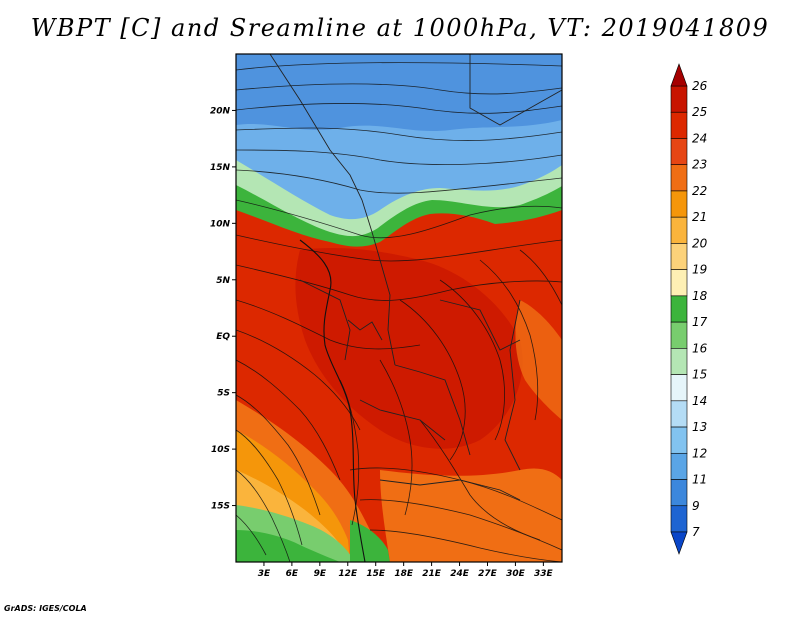 The image size is (800, 618). I want to click on colorbar-label: 20, so click(700, 243).